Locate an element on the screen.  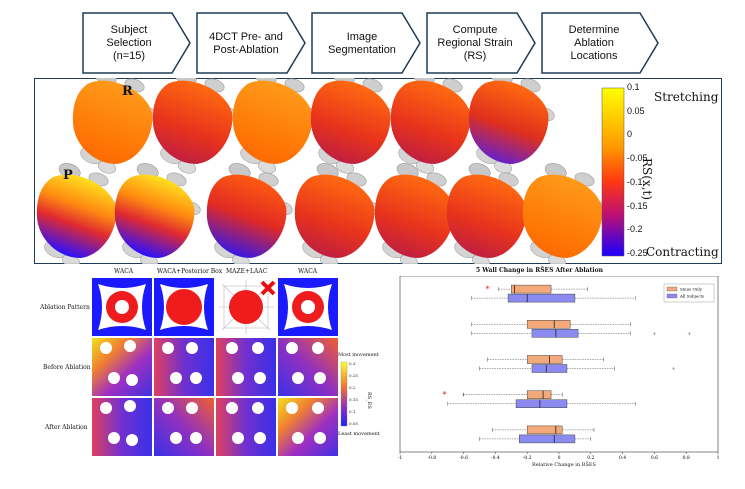
x-tick-label: -0.6 is located at coordinates (463, 458).